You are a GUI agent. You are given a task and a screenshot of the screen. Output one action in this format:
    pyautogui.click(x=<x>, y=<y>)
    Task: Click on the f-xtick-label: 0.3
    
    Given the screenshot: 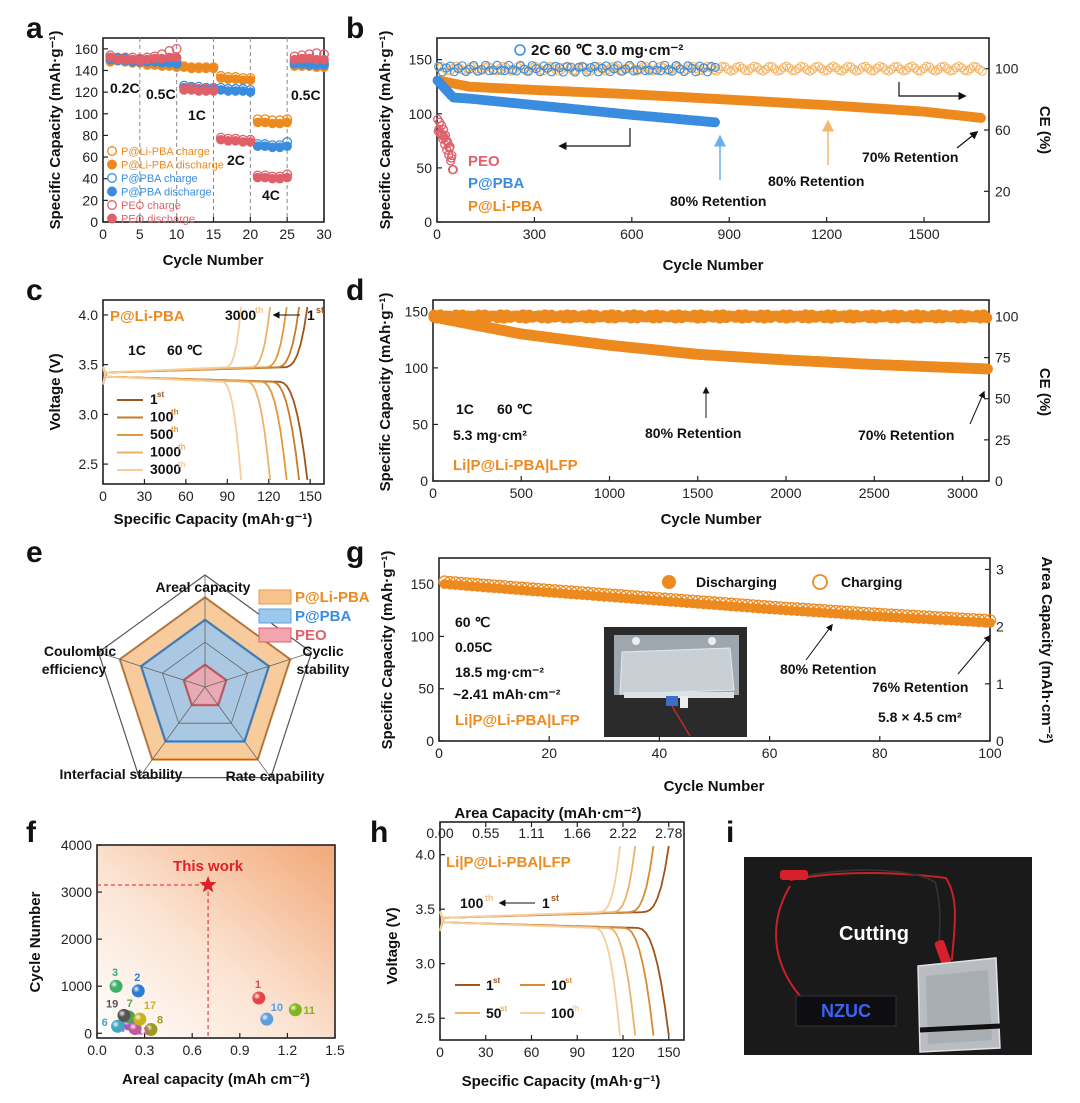 What is the action you would take?
    pyautogui.click(x=145, y=1050)
    